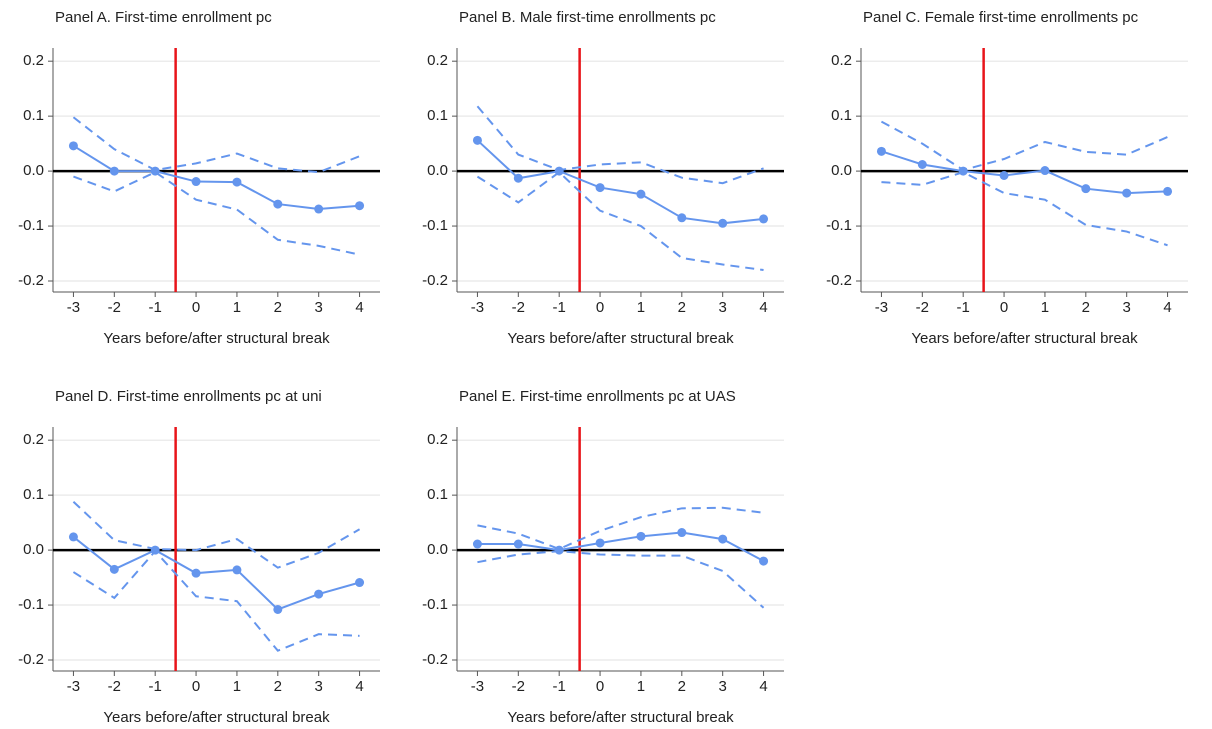 This screenshot has height=729, width=1212. I want to click on panel-title: Panel A. First-time enrollment pc, so click(163, 17).